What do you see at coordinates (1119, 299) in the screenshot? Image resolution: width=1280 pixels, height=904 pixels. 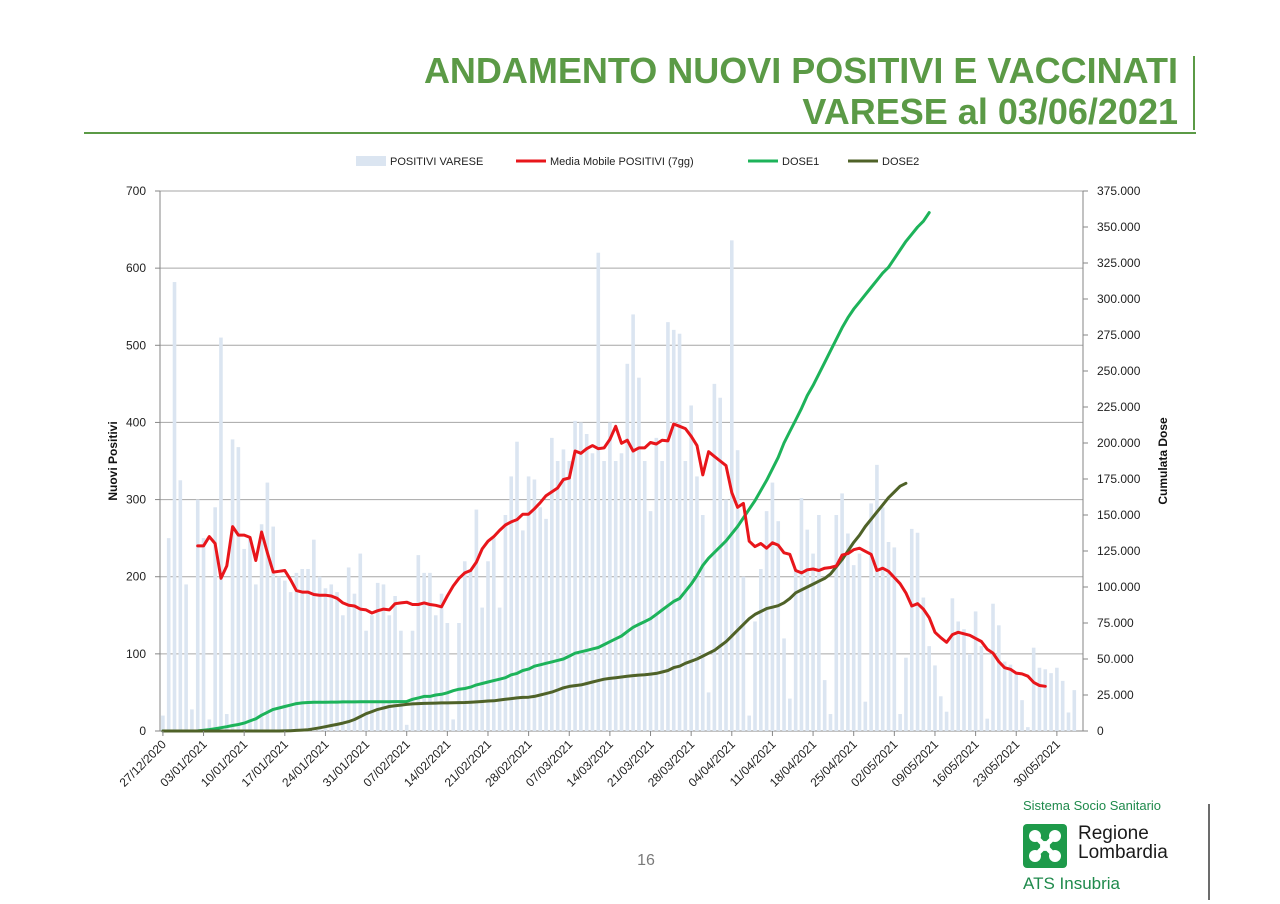 I see `y2-tick-label: 300.000` at bounding box center [1119, 299].